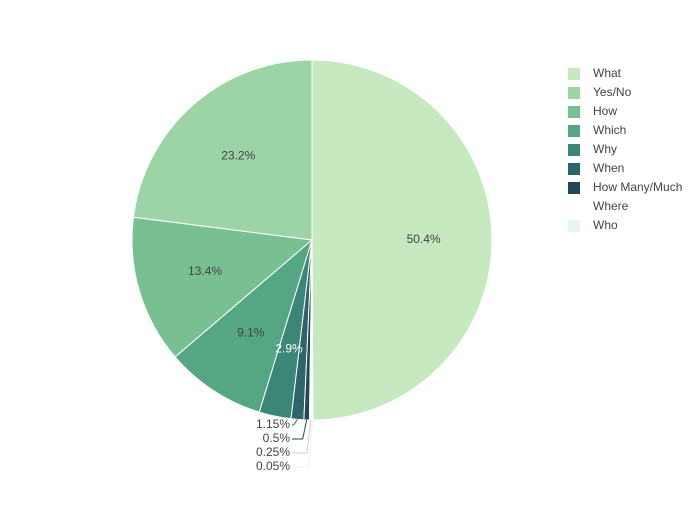  Describe the element at coordinates (205, 271) in the screenshot. I see `slice-label: 13.4%` at that location.